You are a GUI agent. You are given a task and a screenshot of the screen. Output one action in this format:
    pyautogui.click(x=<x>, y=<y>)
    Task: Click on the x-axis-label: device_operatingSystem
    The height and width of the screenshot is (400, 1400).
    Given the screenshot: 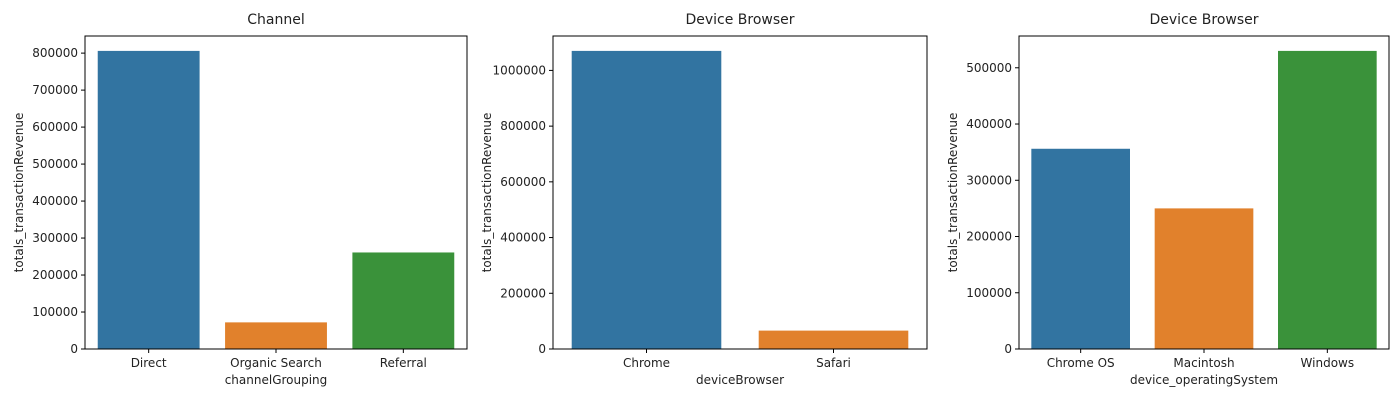 What is the action you would take?
    pyautogui.click(x=1204, y=380)
    